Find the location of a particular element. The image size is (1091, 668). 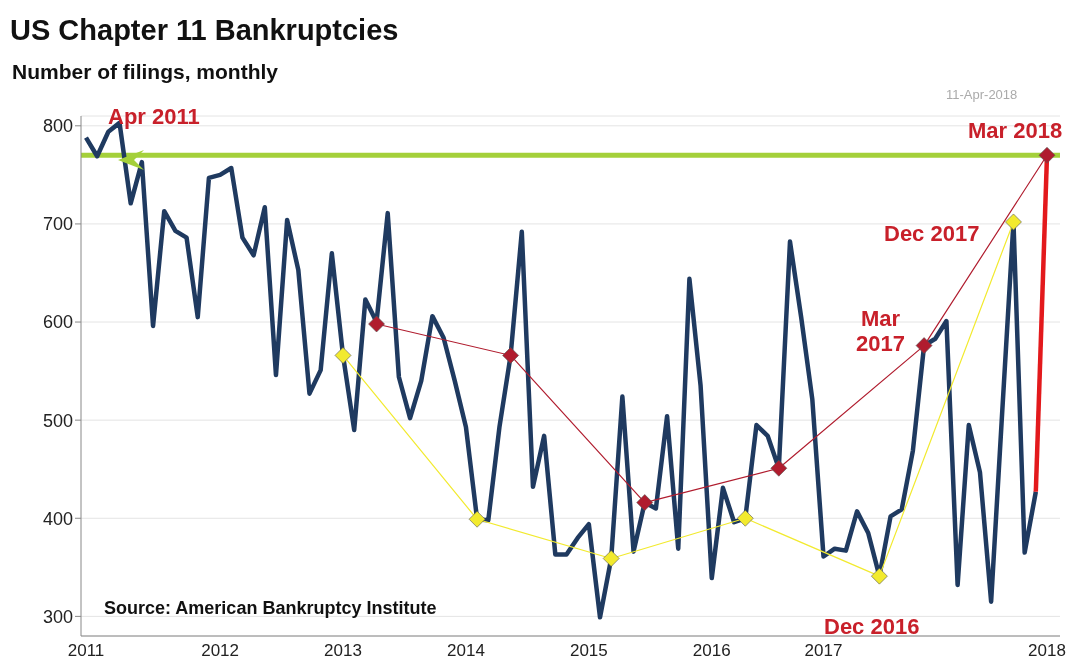

x-tick-label: 2016 is located at coordinates (711, 651).